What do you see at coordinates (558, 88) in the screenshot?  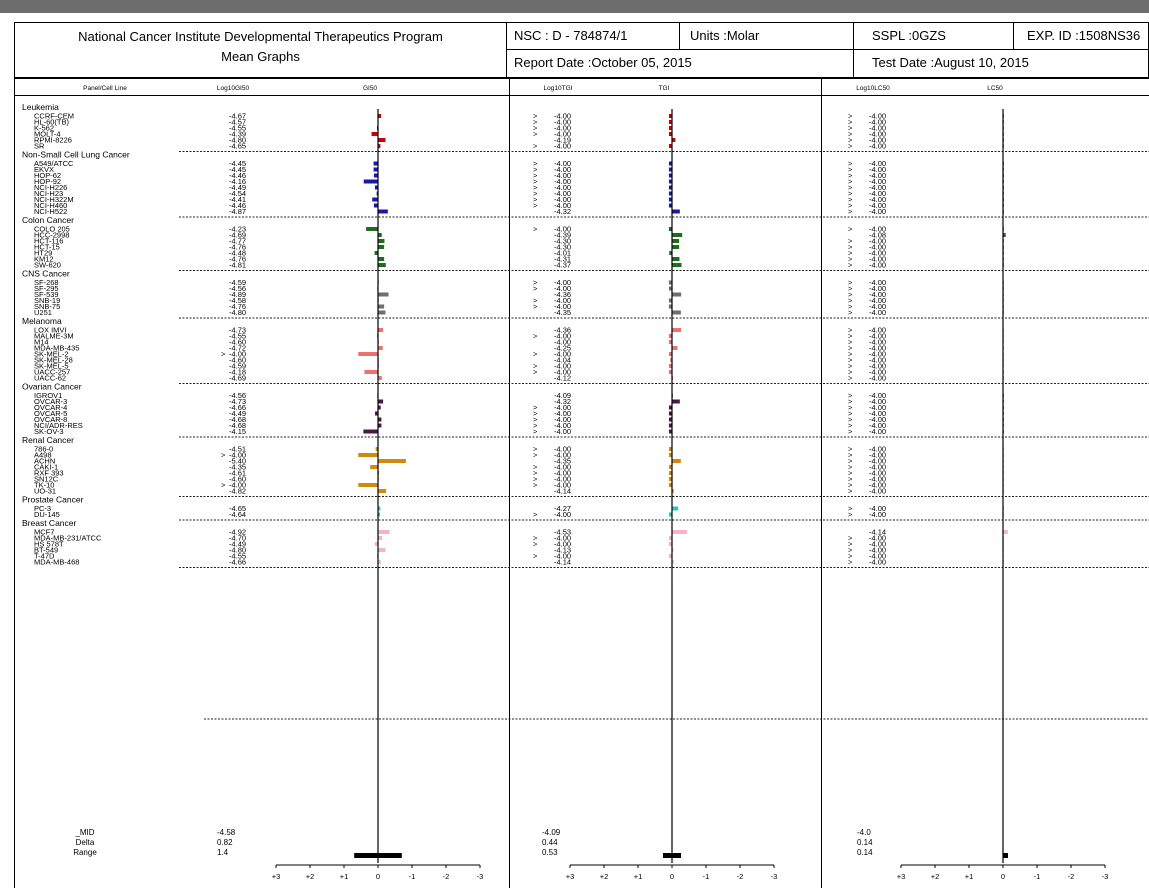 I see `header-tgi-log-label: Log10TGI` at bounding box center [558, 88].